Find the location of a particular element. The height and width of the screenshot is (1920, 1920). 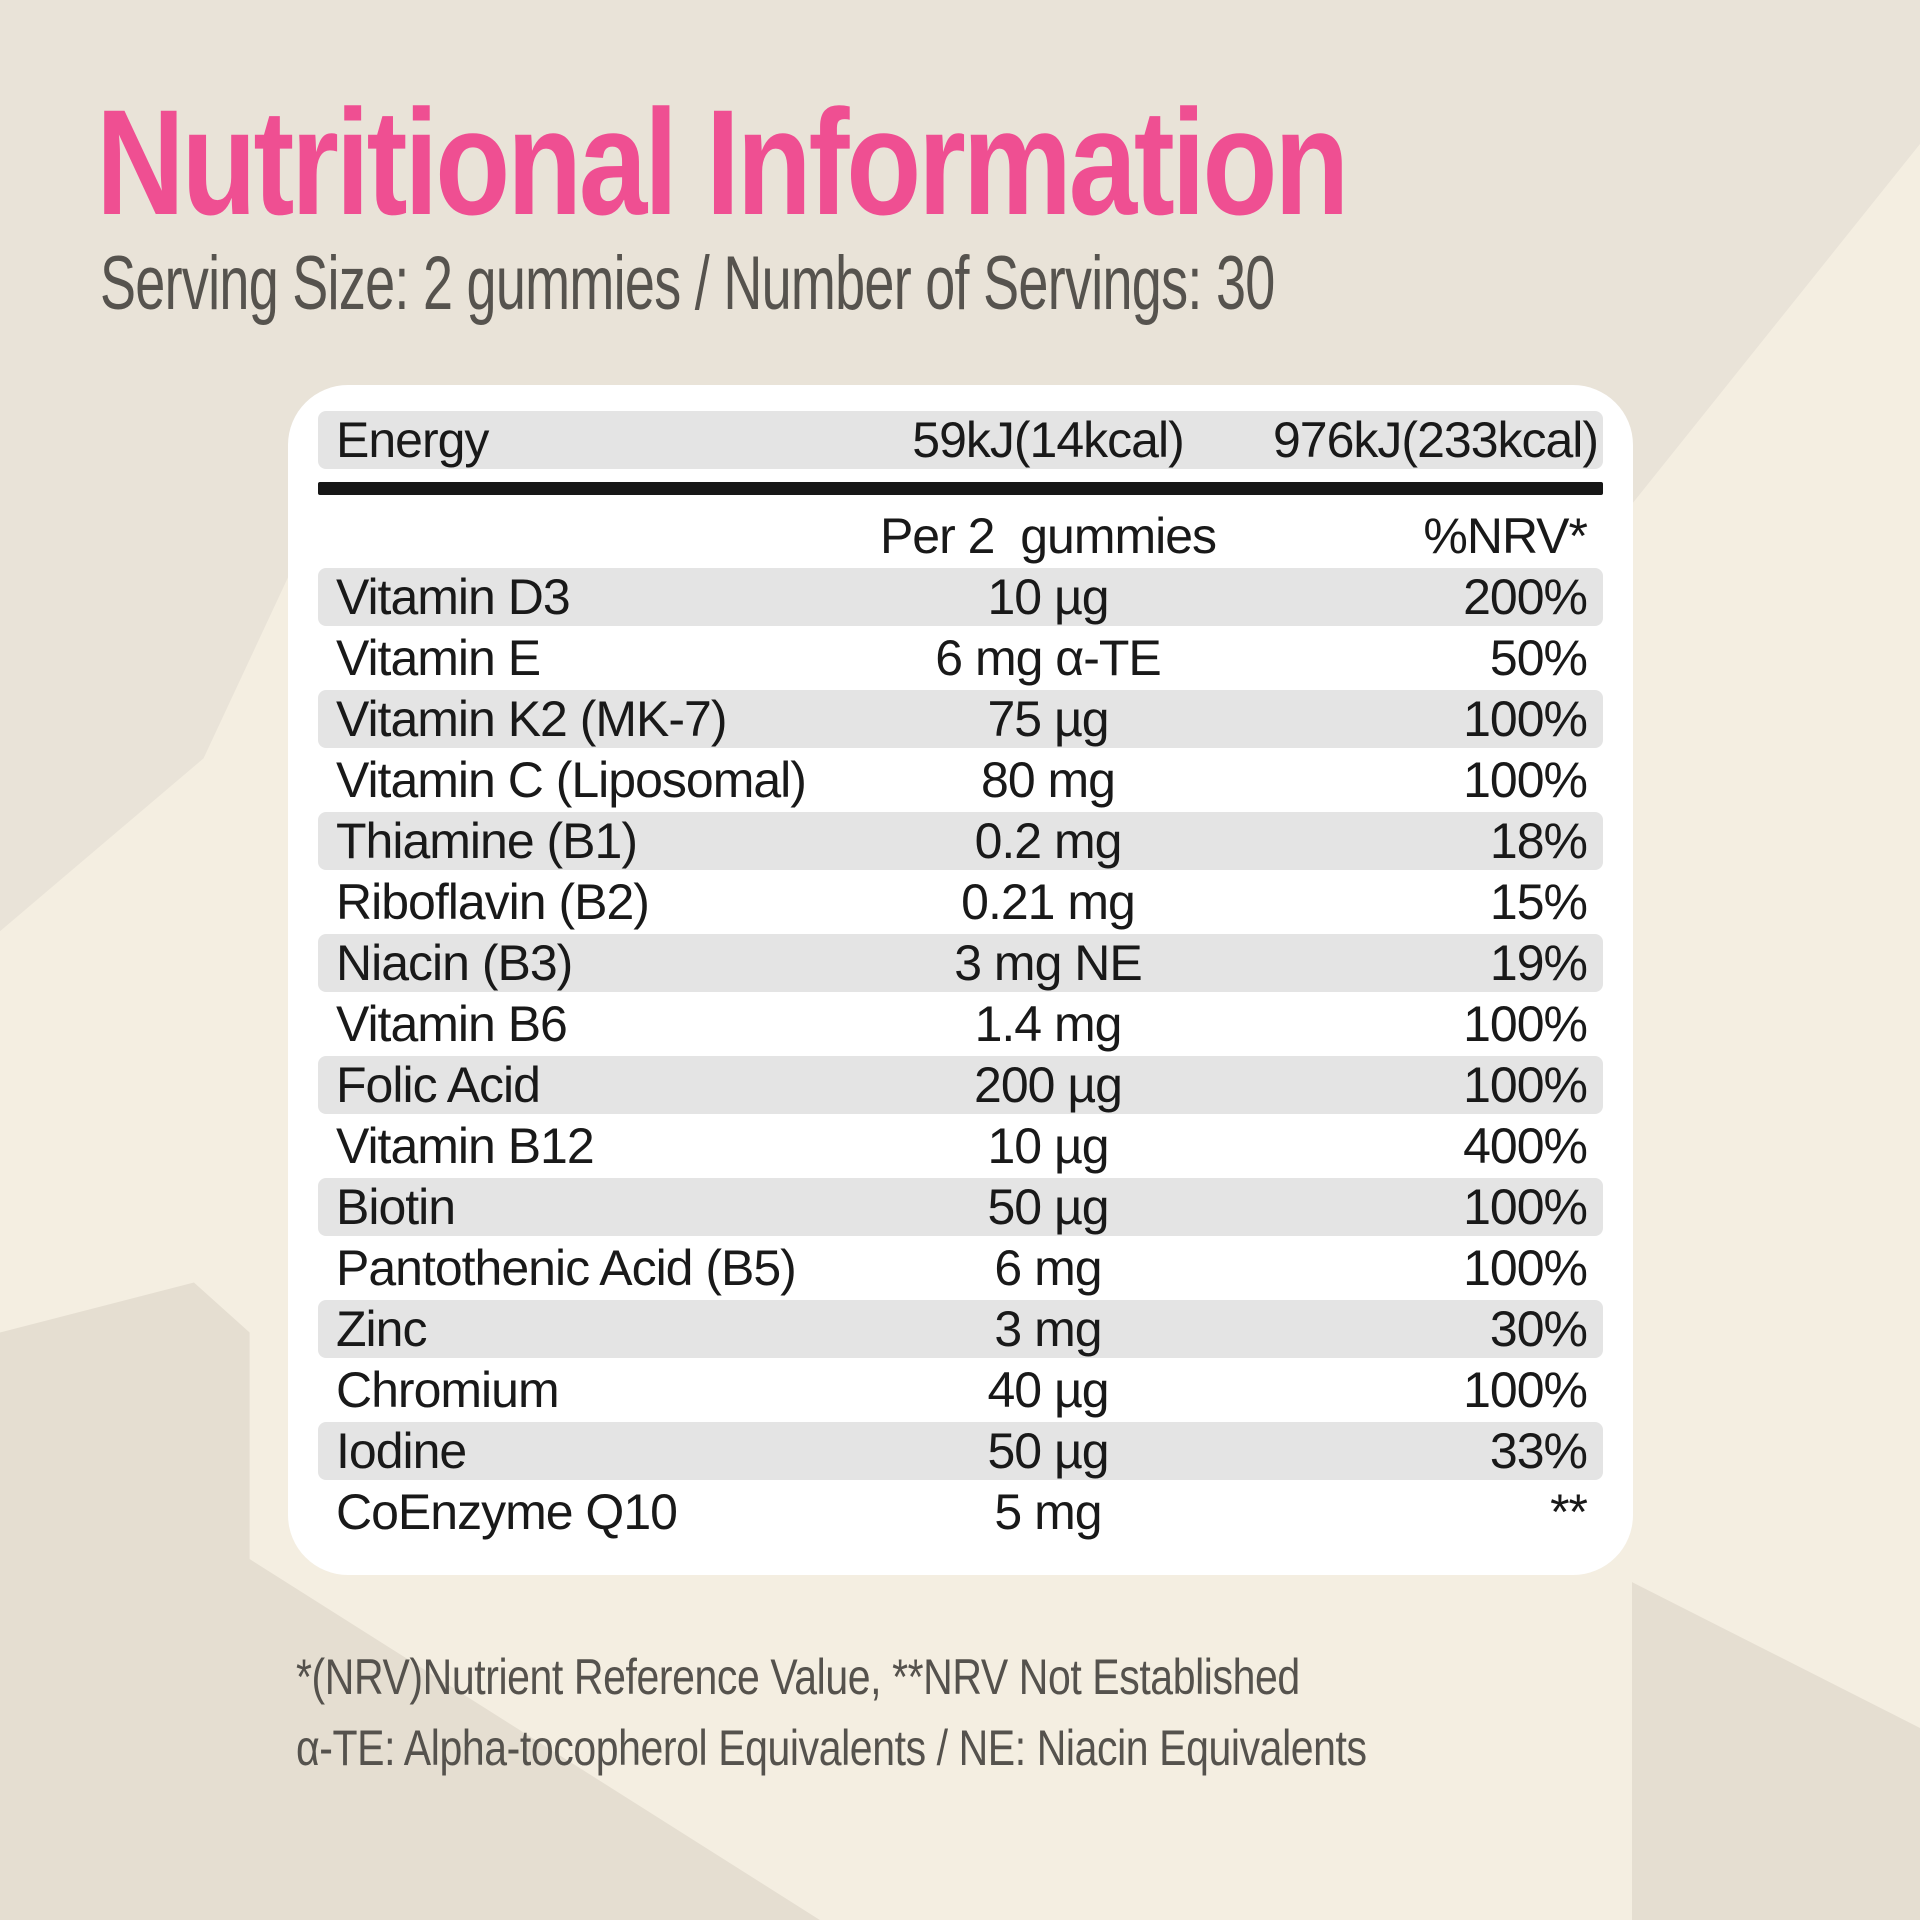

energy-per-100g: 976kJ(233kcal) is located at coordinates (1436, 440).